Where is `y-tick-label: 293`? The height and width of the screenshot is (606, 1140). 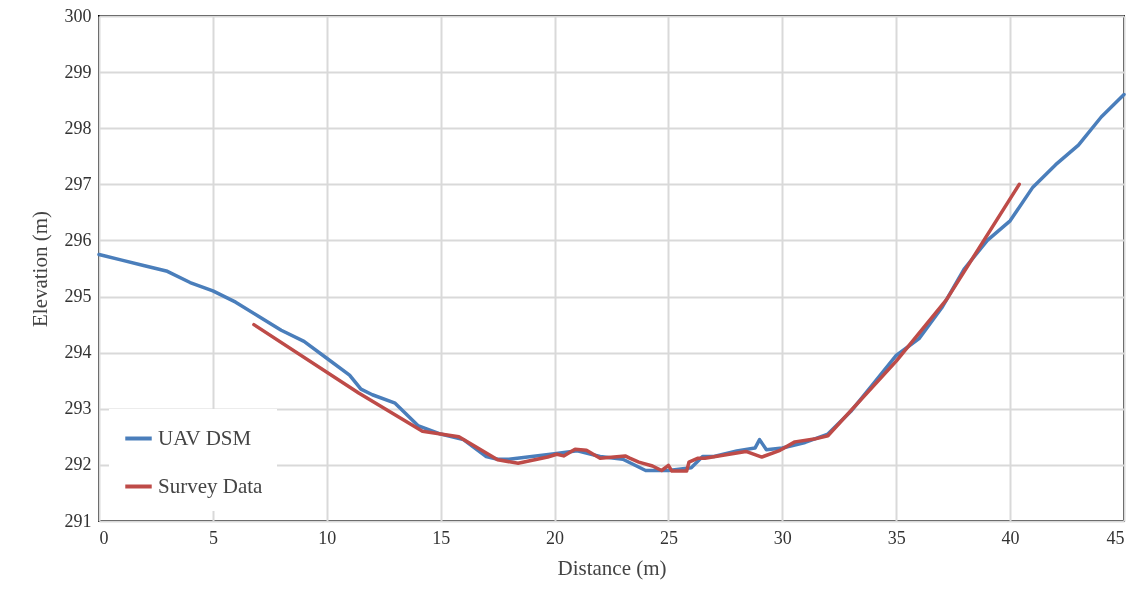 y-tick-label: 293 is located at coordinates (78, 408).